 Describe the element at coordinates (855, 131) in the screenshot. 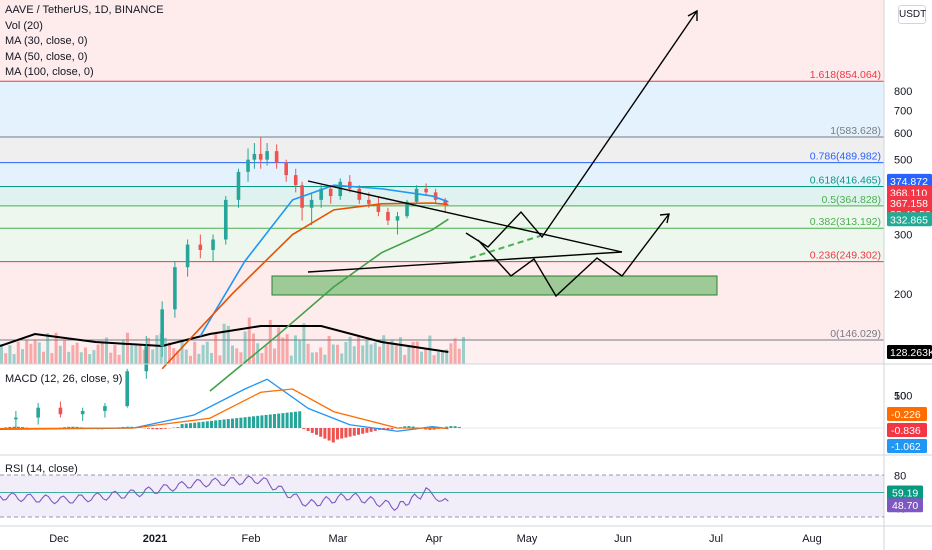

I see `fib-level-label: 1(583.628)` at that location.